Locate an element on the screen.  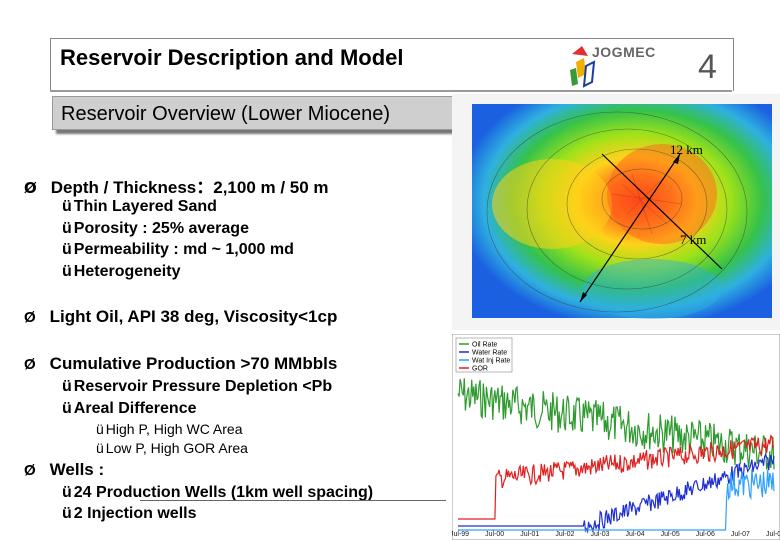
x-tick-label: Jul-02 is located at coordinates (564, 534).